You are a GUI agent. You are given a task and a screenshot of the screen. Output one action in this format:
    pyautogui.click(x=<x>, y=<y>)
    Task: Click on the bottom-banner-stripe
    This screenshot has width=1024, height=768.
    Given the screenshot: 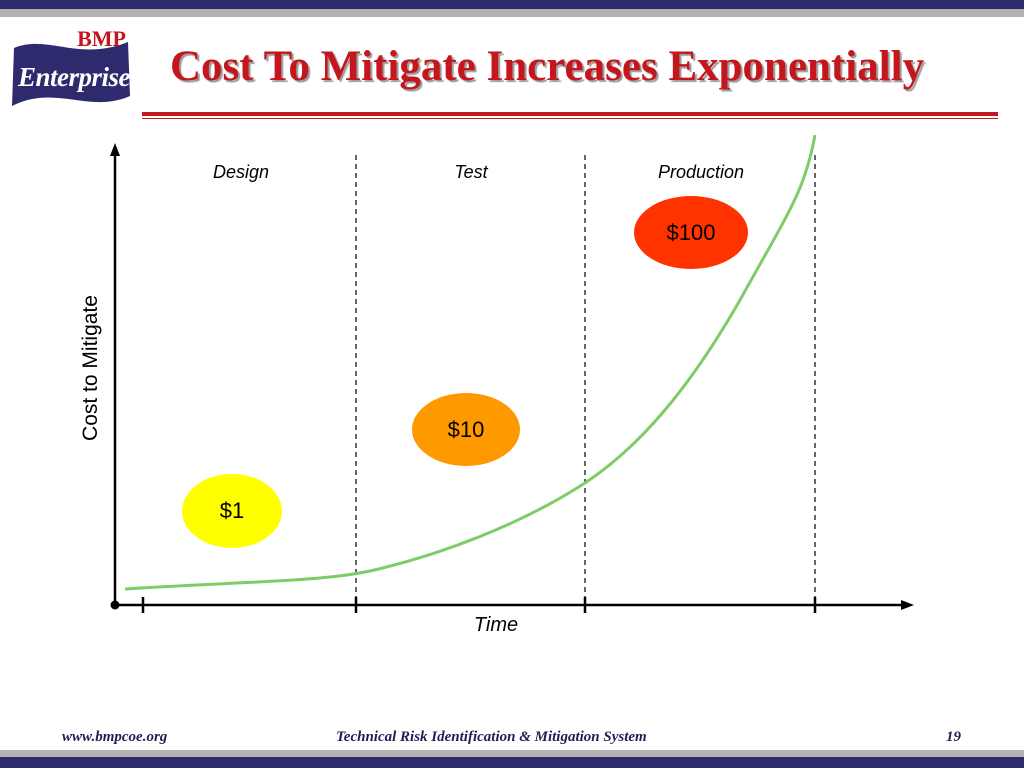 What is the action you would take?
    pyautogui.click(x=512, y=762)
    